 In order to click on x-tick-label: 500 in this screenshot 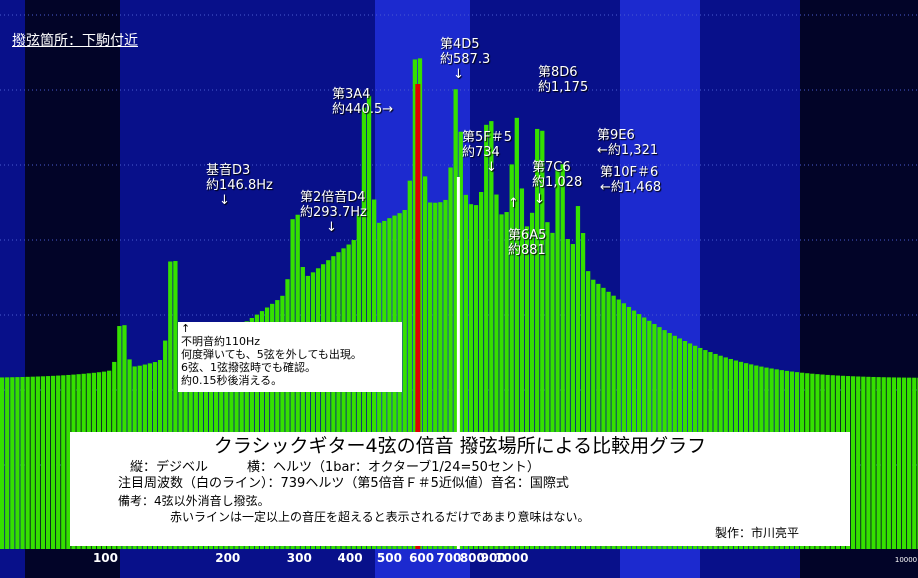, I will do `click(389, 558)`.